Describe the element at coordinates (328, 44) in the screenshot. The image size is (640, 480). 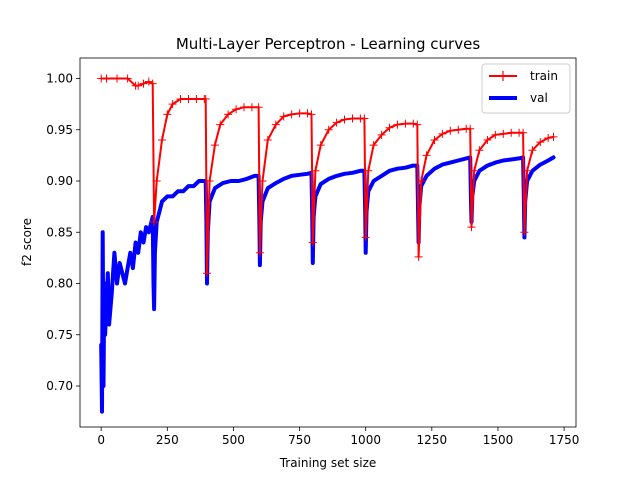
I see `chart-title: Multi-Layer Perceptron - Learning curves` at that location.